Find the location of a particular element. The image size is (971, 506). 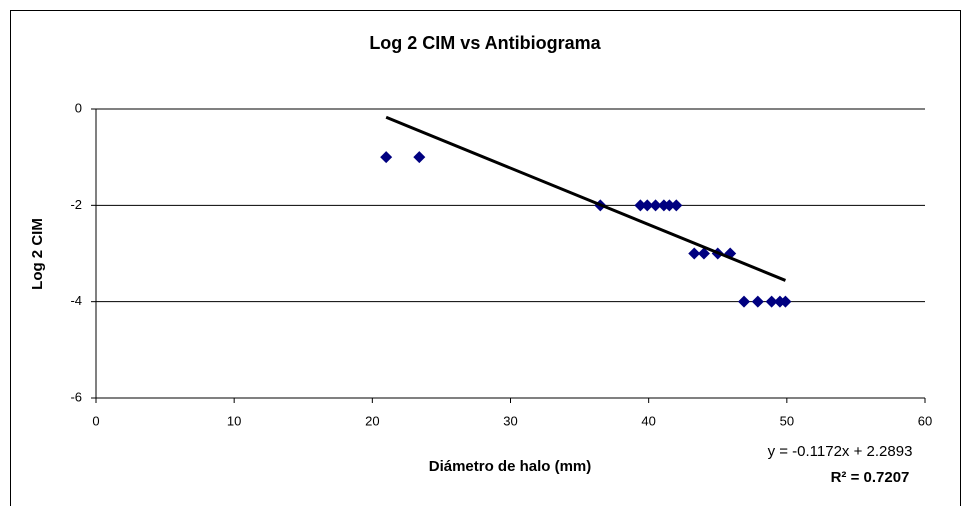

x-tick-label: 40 is located at coordinates (648, 420).